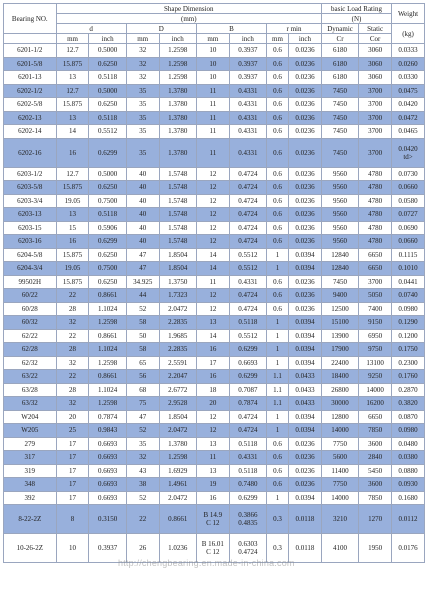 This screenshot has width=428, height=600. Describe the element at coordinates (277, 519) in the screenshot. I see `r-mm-cell: 0.3` at that location.